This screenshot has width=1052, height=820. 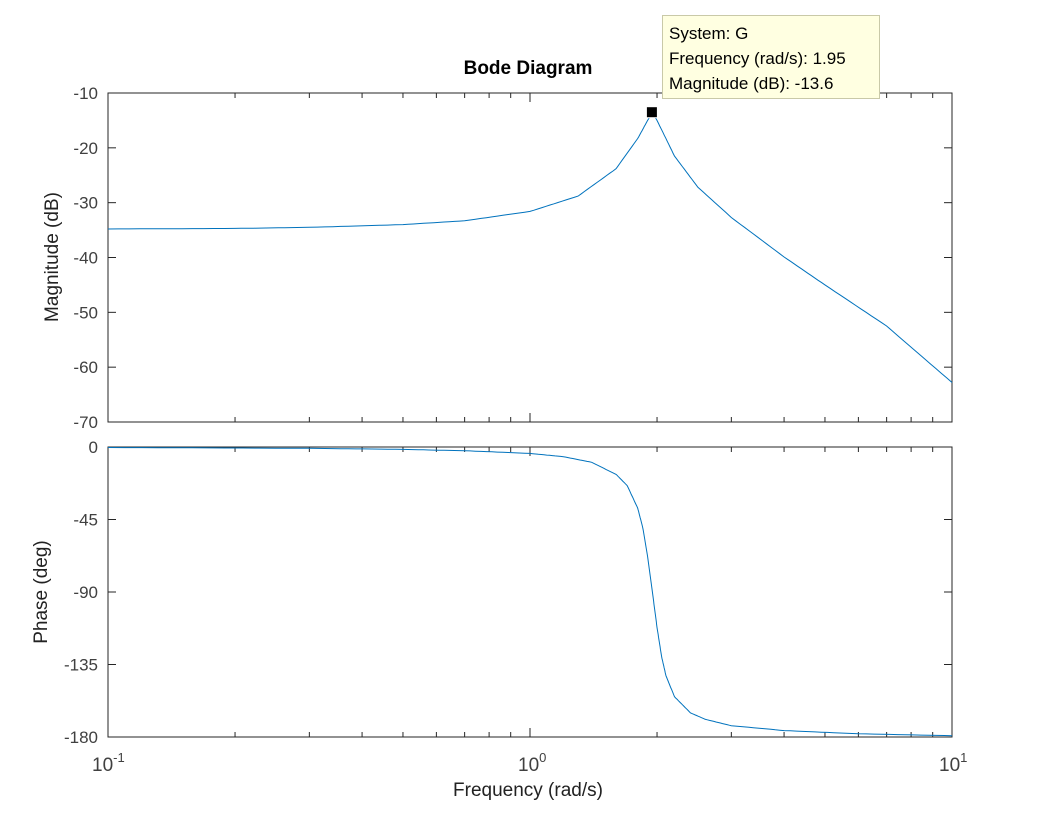 I want to click on y-tick-label: -180, so click(x=81, y=737).